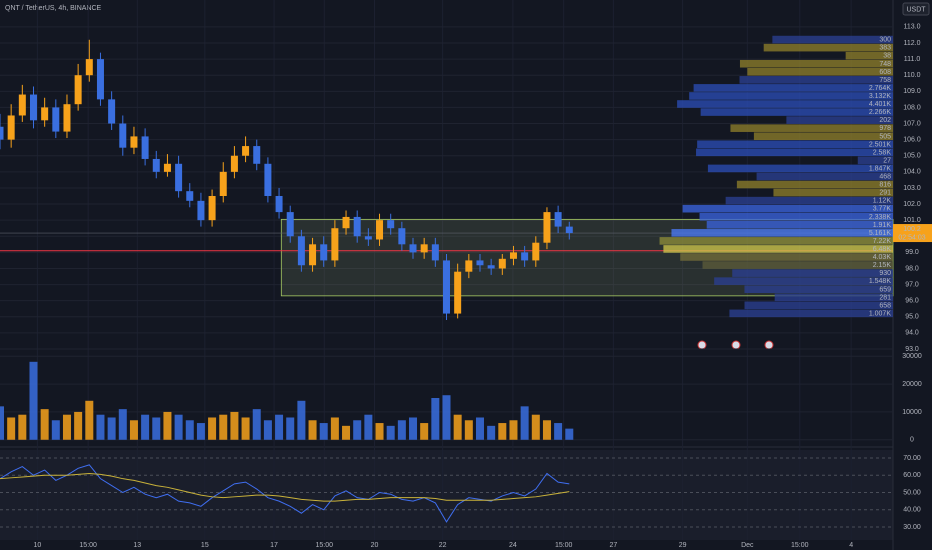  I want to click on y-tick-label: 10000, so click(912, 412).